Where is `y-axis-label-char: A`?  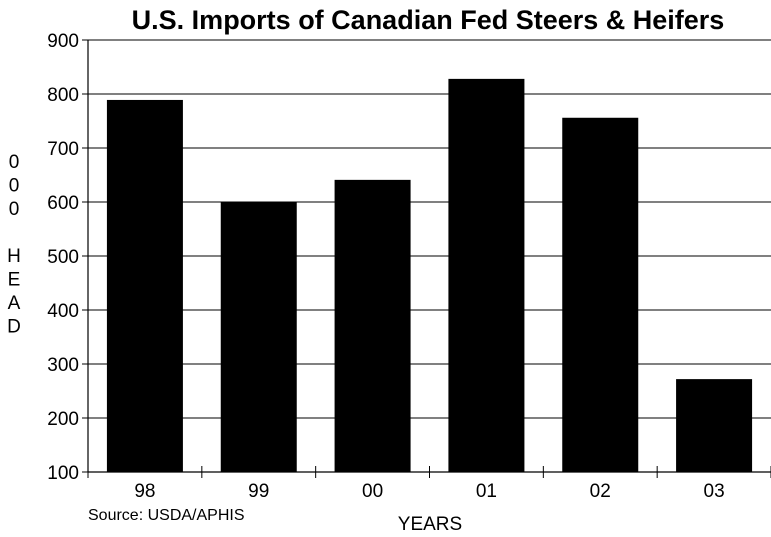 y-axis-label-char: A is located at coordinates (14, 303).